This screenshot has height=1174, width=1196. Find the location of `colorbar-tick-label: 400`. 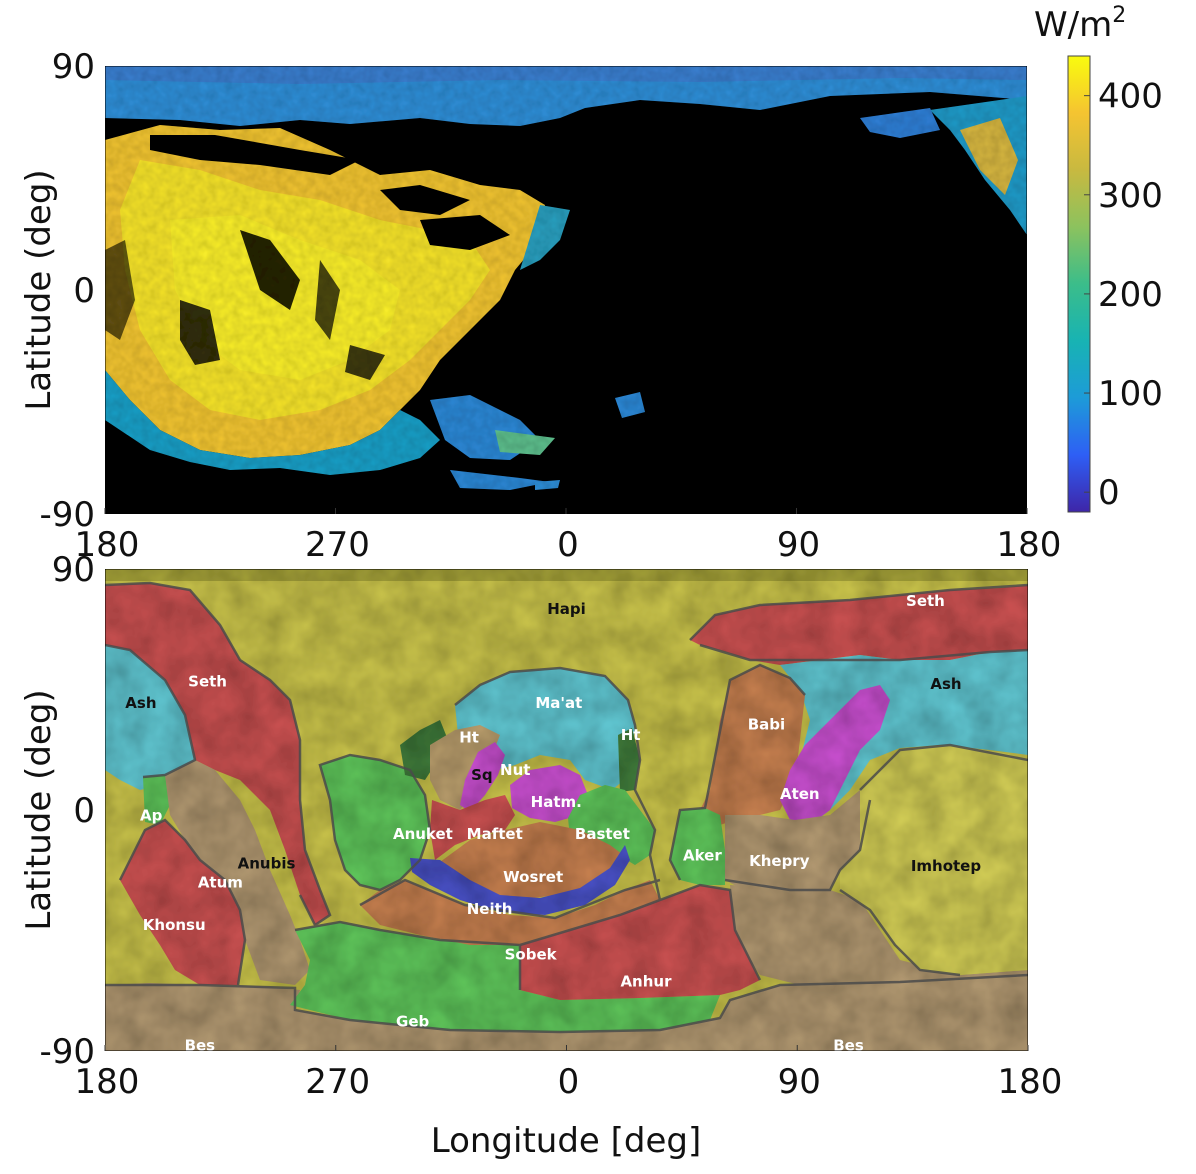

colorbar-tick-label: 400 is located at coordinates (1130, 97).